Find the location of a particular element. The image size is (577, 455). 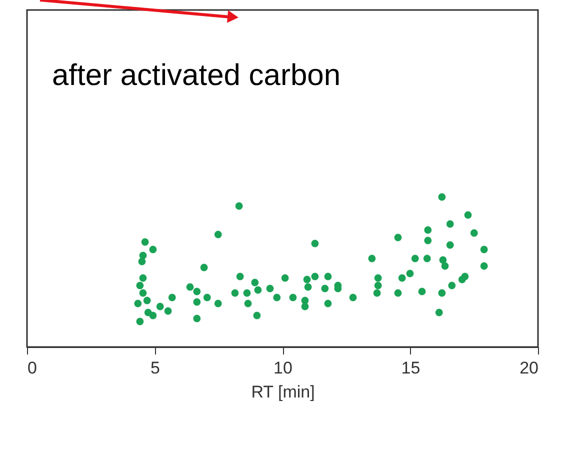

x-axis-title: RT [min] is located at coordinates (283, 392).